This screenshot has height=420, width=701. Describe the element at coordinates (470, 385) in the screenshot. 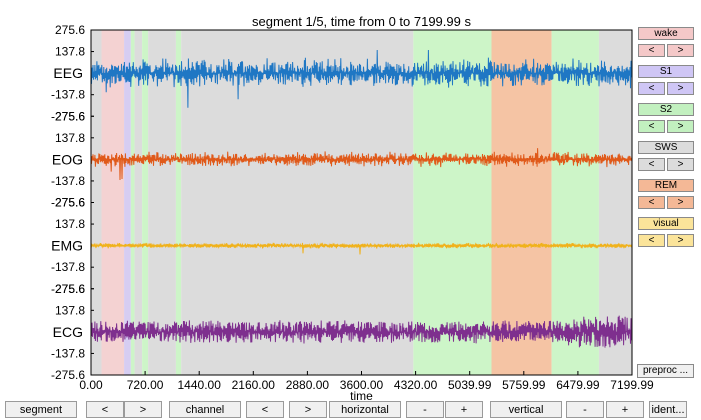

I see `x-tick-label: 5039.99` at that location.